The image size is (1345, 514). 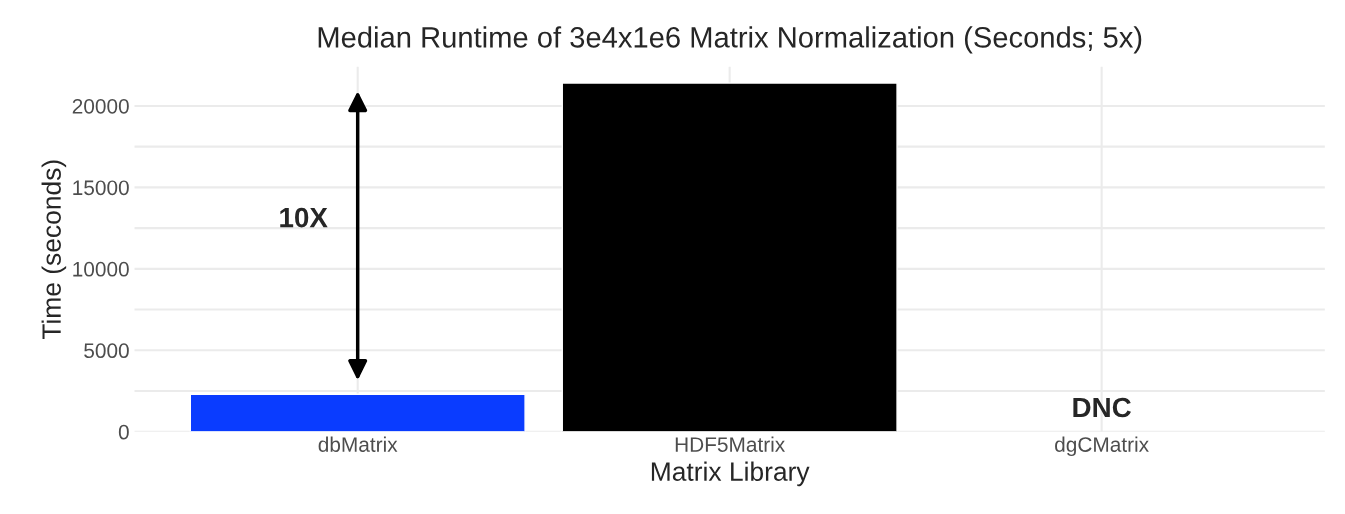 What do you see at coordinates (101, 269) in the screenshot?
I see `y-tick-label: 10000` at bounding box center [101, 269].